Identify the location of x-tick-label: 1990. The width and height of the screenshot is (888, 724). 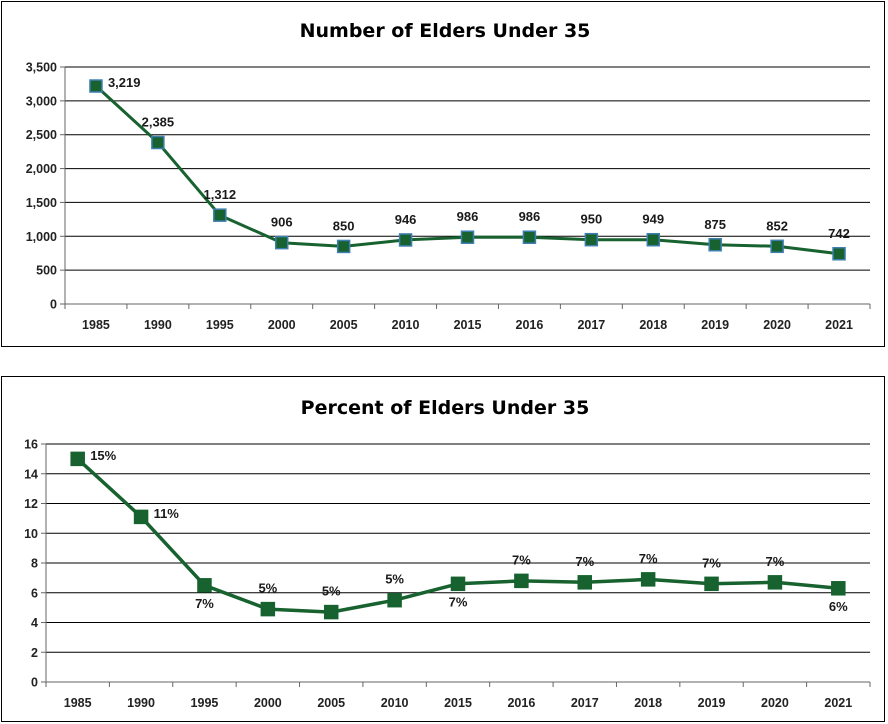
(158, 325).